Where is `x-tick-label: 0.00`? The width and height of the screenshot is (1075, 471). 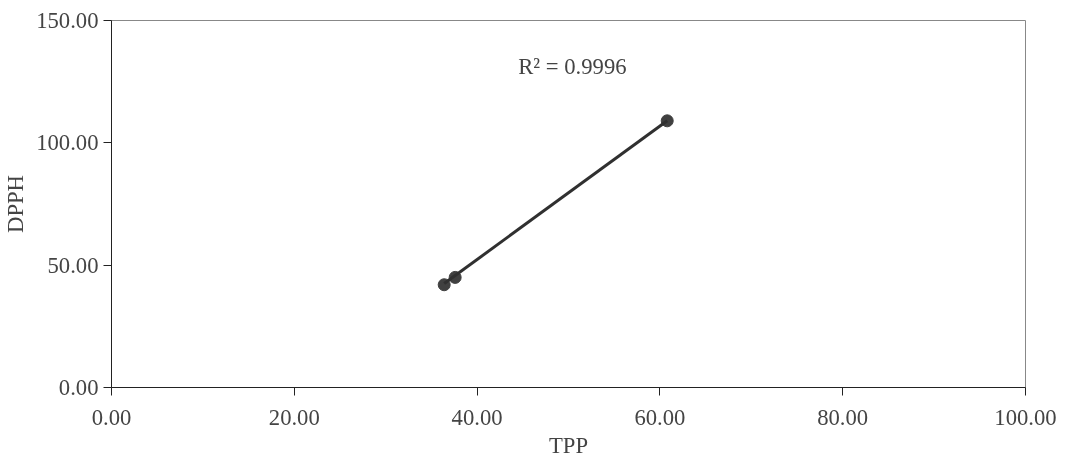 x-tick-label: 0.00 is located at coordinates (111, 417).